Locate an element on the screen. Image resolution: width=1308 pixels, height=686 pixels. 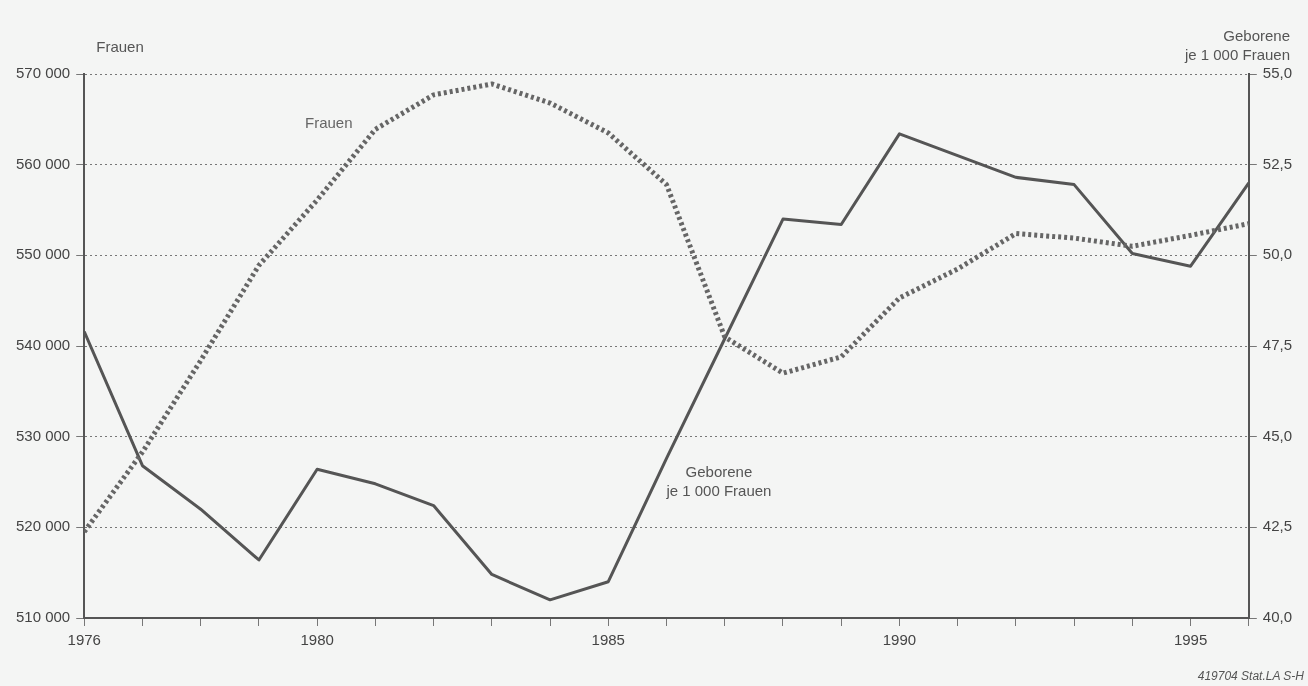
y2-tick-label: 45,0 is located at coordinates (1277, 435).